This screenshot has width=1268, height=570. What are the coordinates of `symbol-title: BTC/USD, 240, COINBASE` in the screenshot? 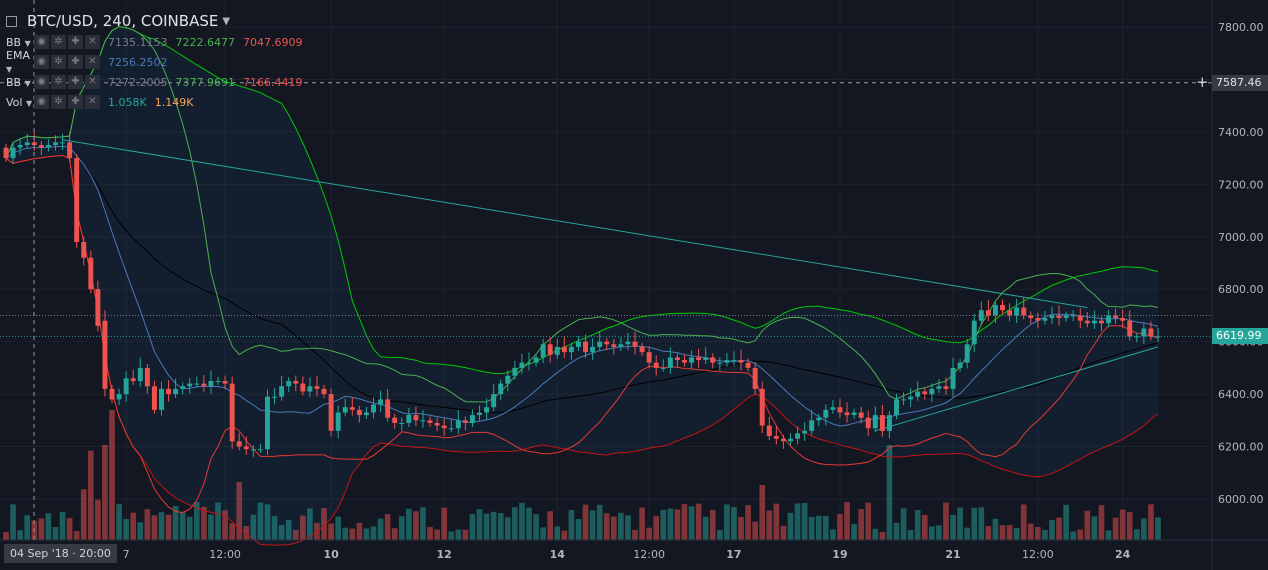 It's located at (123, 21).